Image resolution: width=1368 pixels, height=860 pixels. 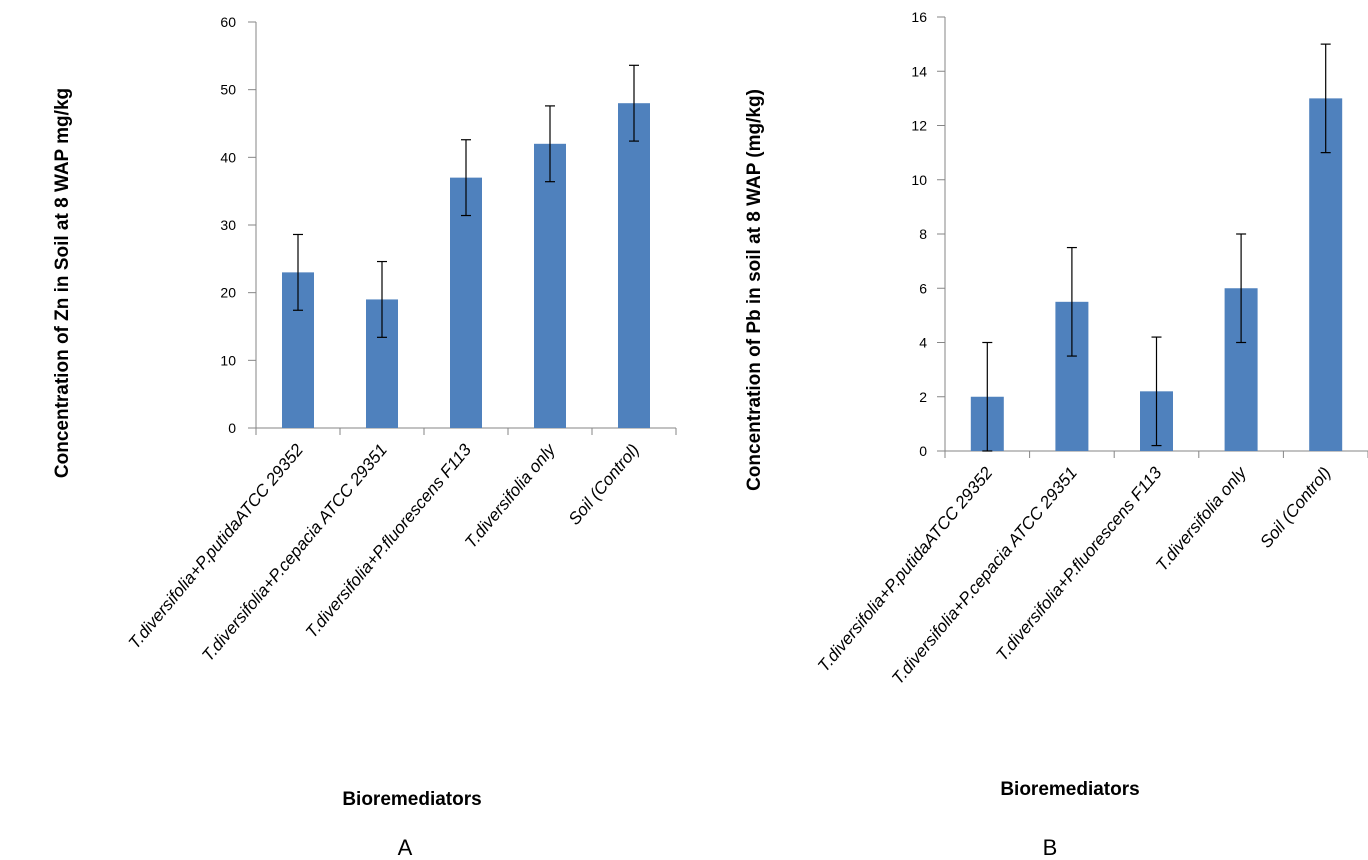 What do you see at coordinates (923, 451) in the screenshot?
I see `y-tick-label-b: 0` at bounding box center [923, 451].